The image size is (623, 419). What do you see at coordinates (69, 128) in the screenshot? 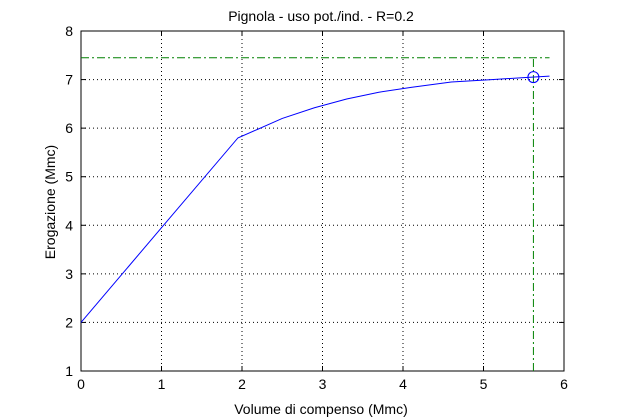
I see `y-tick-label: 6` at bounding box center [69, 128].